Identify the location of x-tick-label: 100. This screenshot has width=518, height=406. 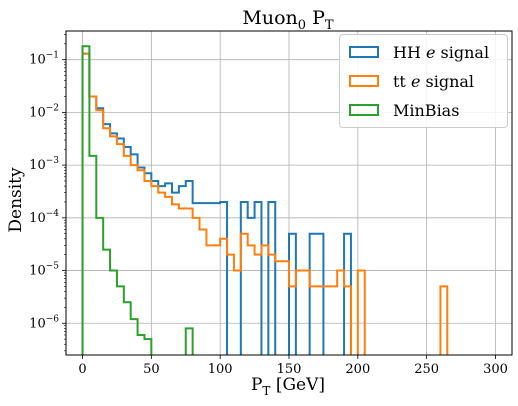
(220, 369).